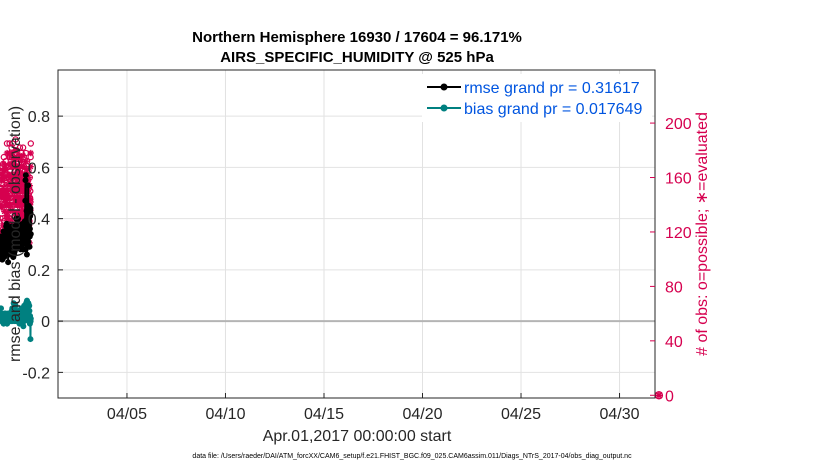 The image size is (830, 470). What do you see at coordinates (15, 234) in the screenshot?
I see `y-axis-label-left: rmse and bias (model - observation)` at bounding box center [15, 234].